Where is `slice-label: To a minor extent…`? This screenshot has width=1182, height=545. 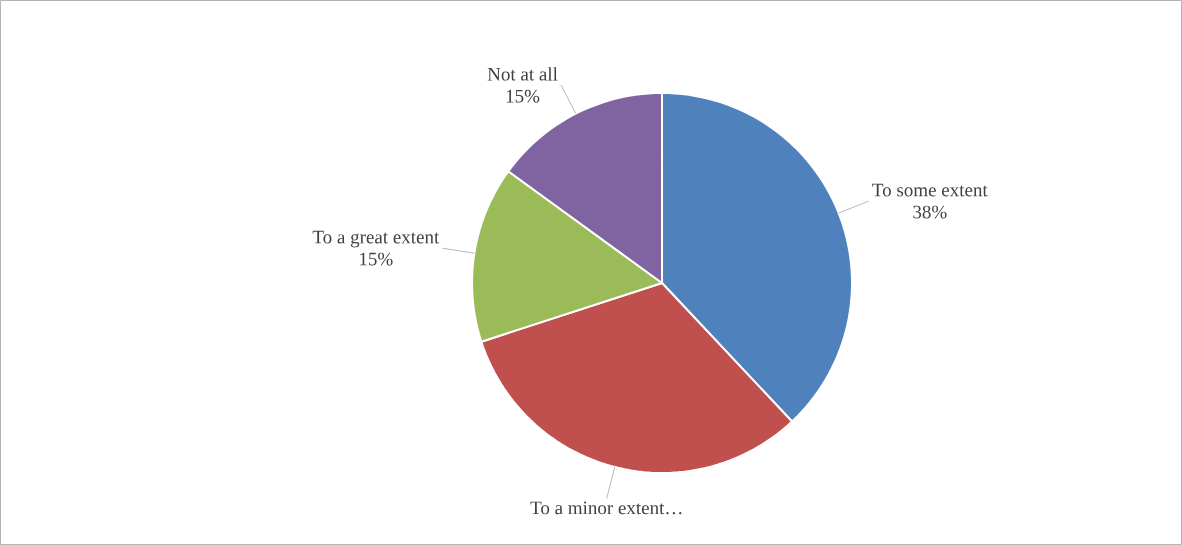
slice-label: To a minor extent… is located at coordinates (606, 508).